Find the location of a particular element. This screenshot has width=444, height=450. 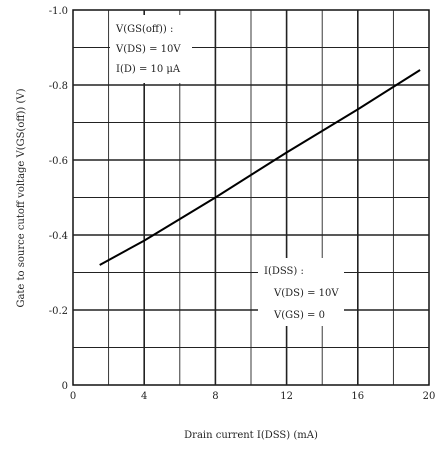

lower-annotation-line-3: V(GS) = 0 is located at coordinates (299, 315).